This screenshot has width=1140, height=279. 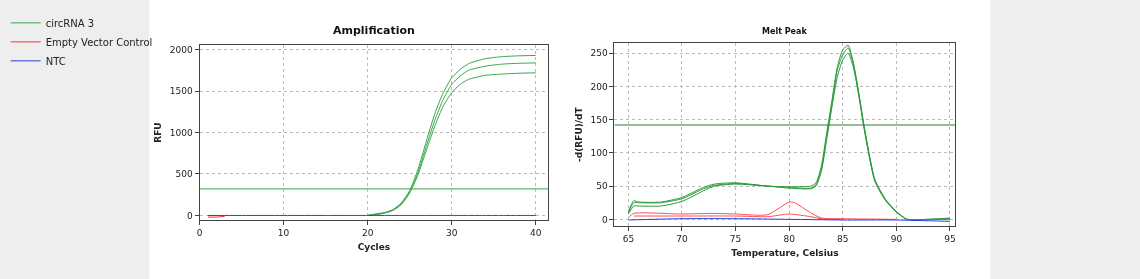 What do you see at coordinates (181, 132) in the screenshot?
I see `y-tick-label: 1000` at bounding box center [181, 132].